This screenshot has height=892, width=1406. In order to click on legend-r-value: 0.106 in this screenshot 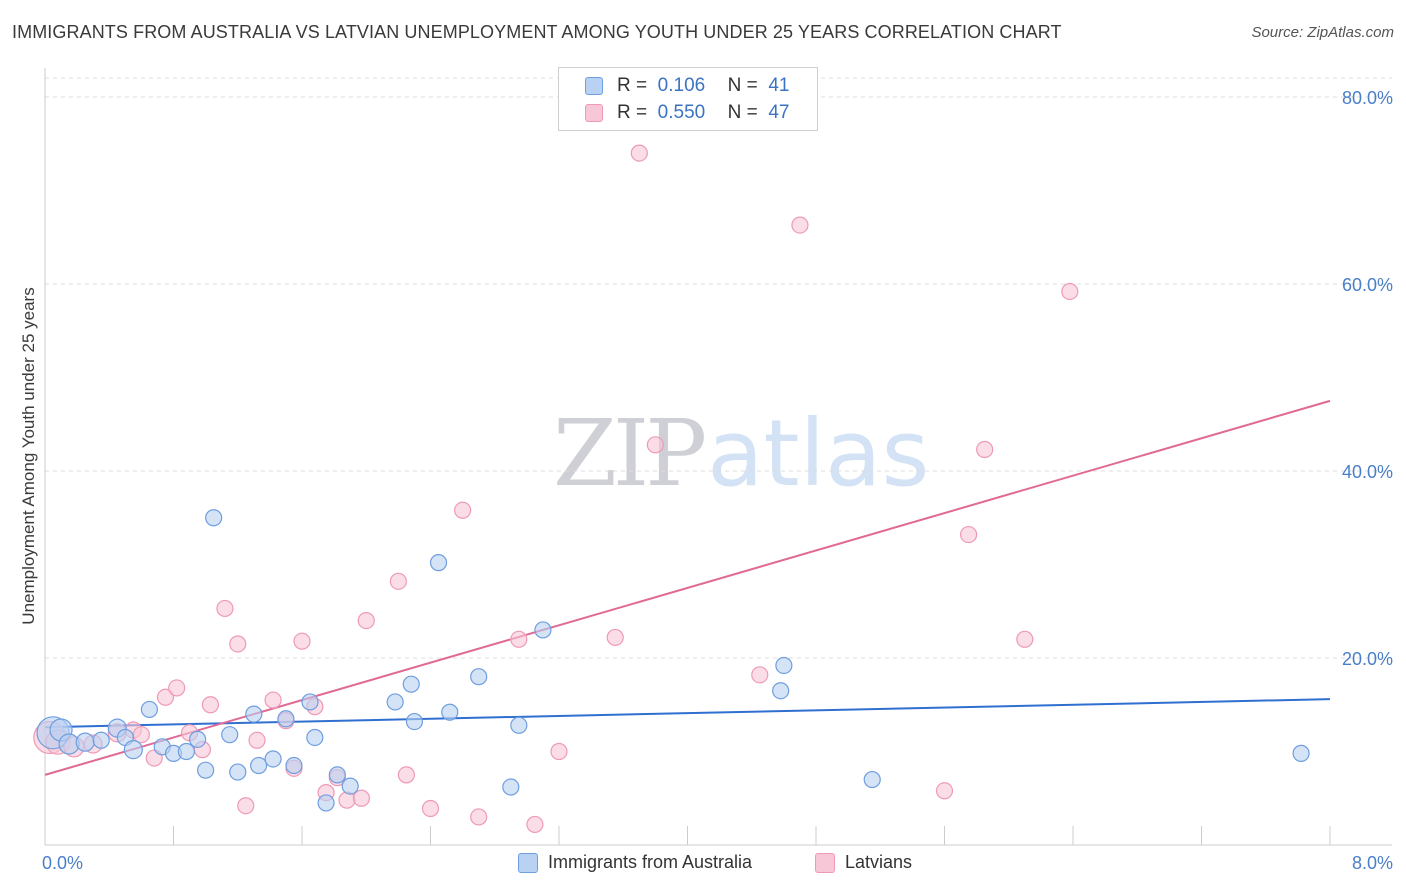, I will do `click(681, 85)`.